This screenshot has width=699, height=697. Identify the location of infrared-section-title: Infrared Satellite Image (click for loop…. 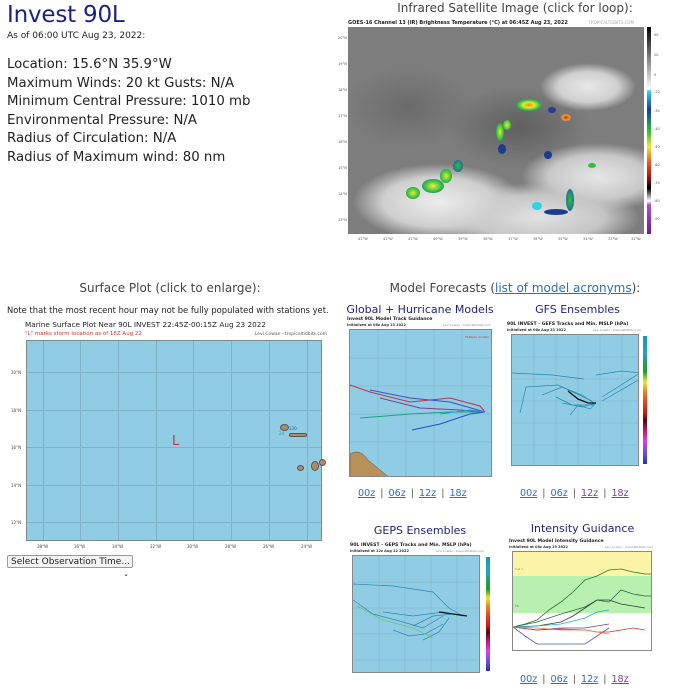
(515, 8).